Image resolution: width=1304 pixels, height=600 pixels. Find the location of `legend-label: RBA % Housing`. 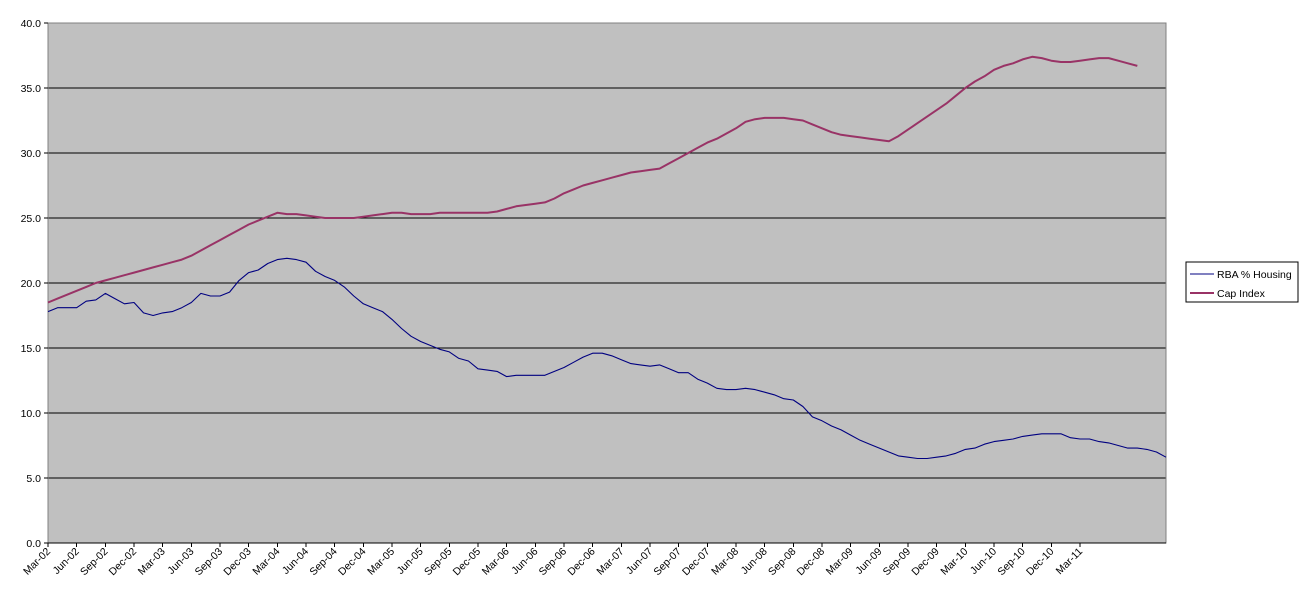

legend-label: RBA % Housing is located at coordinates (1254, 275).